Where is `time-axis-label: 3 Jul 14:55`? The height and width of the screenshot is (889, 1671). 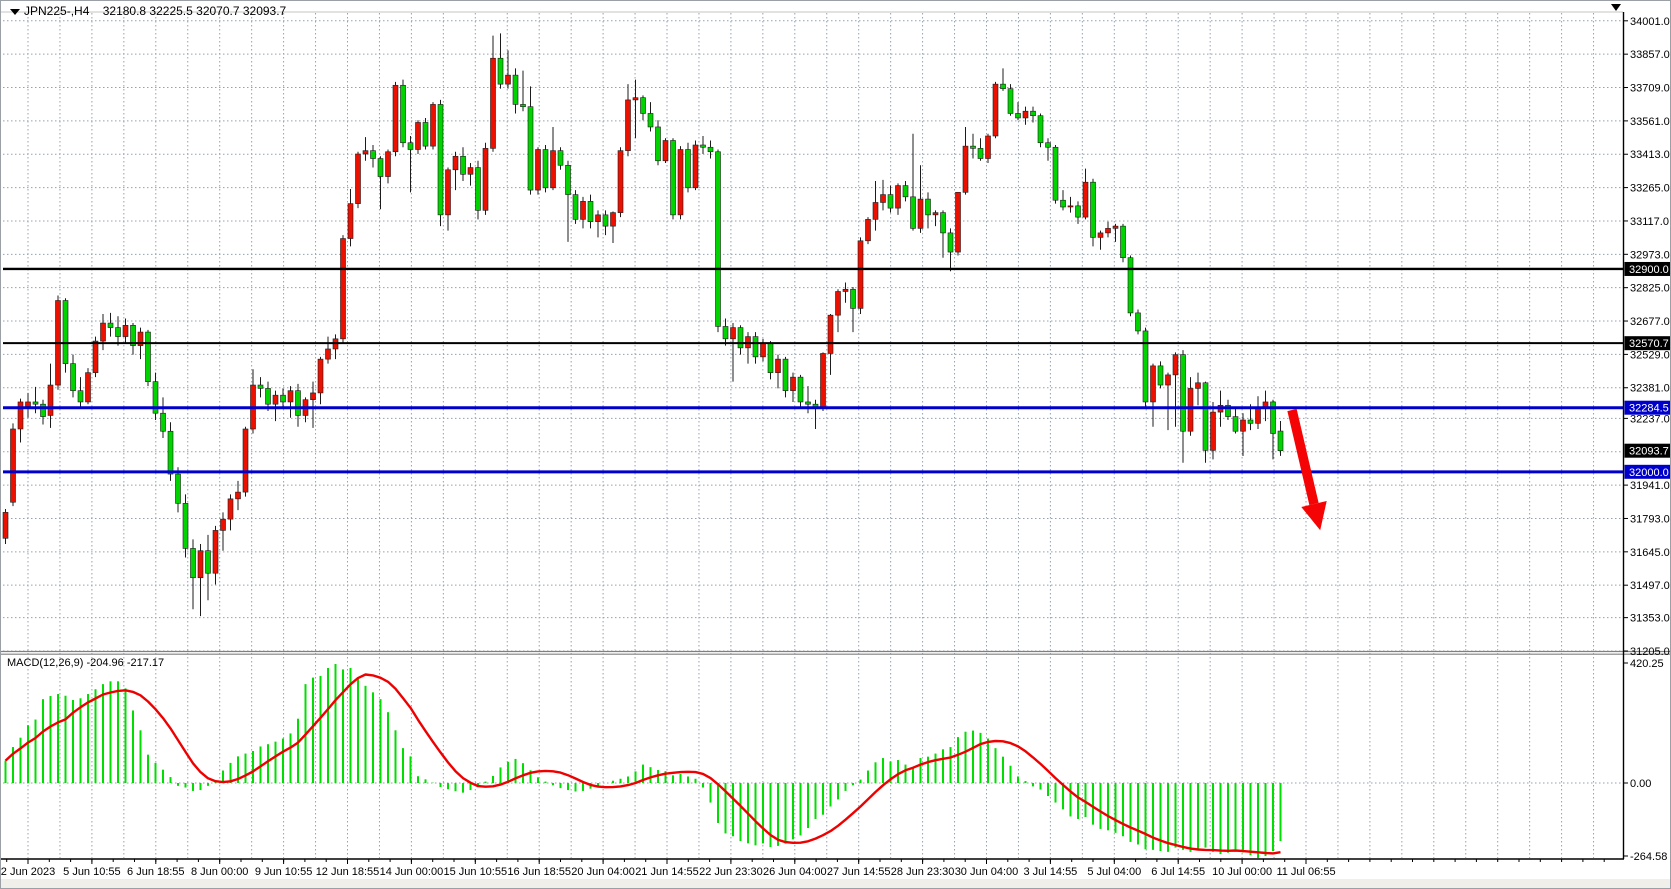
time-axis-label: 3 Jul 14:55 is located at coordinates (1050, 872).